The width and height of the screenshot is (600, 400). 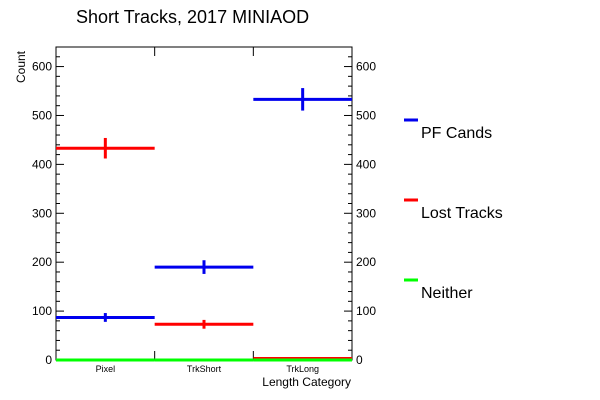 What do you see at coordinates (366, 115) in the screenshot?
I see `y-tick-label-right: 500` at bounding box center [366, 115].